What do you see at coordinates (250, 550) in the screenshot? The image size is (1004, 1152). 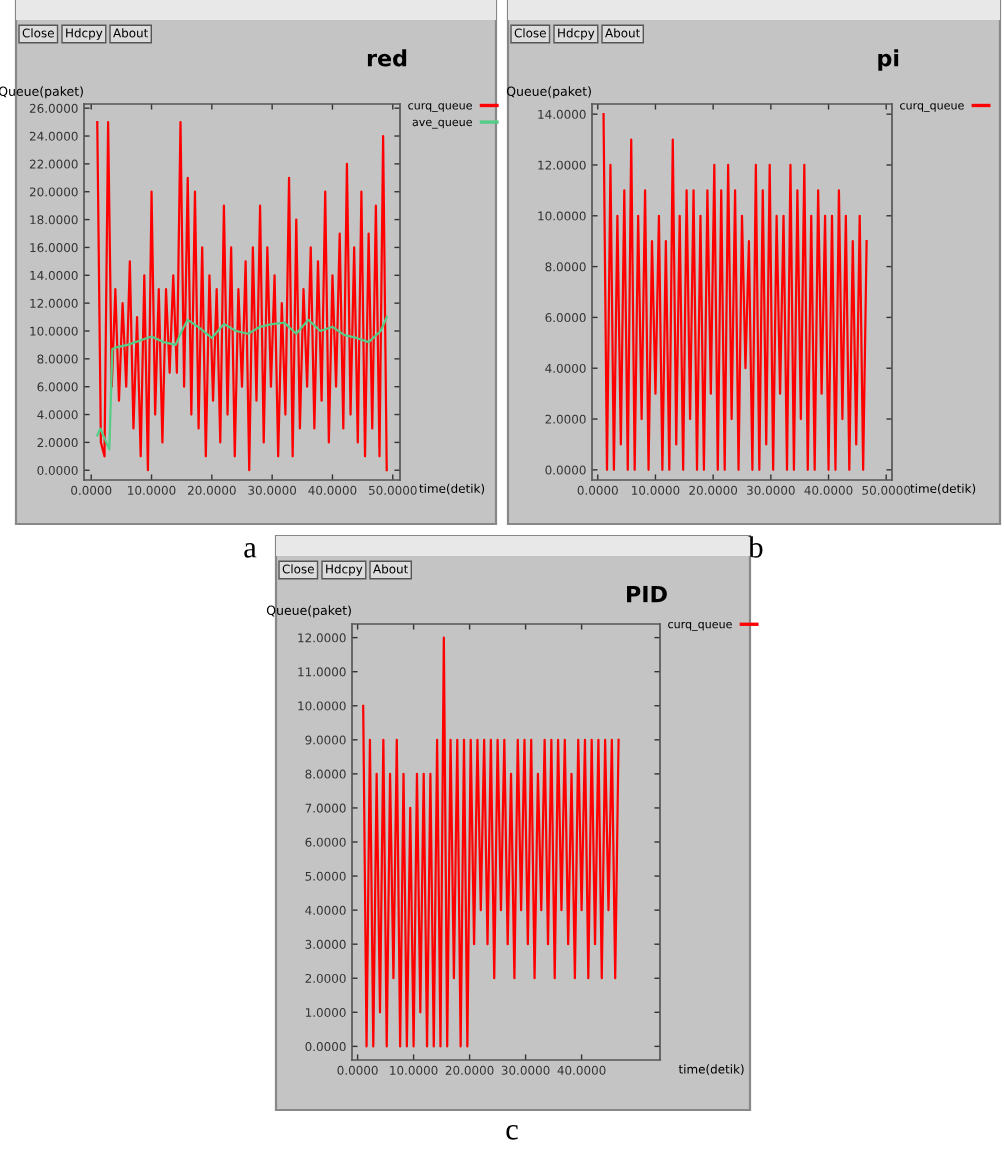 I see `text: a` at bounding box center [250, 550].